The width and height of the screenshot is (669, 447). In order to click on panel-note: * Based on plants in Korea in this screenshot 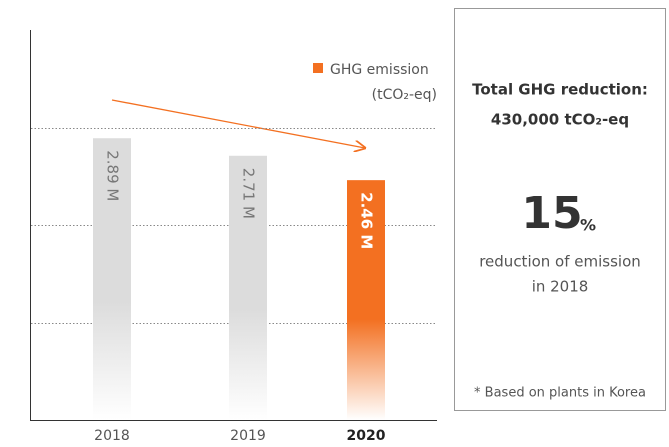, I will do `click(560, 393)`.